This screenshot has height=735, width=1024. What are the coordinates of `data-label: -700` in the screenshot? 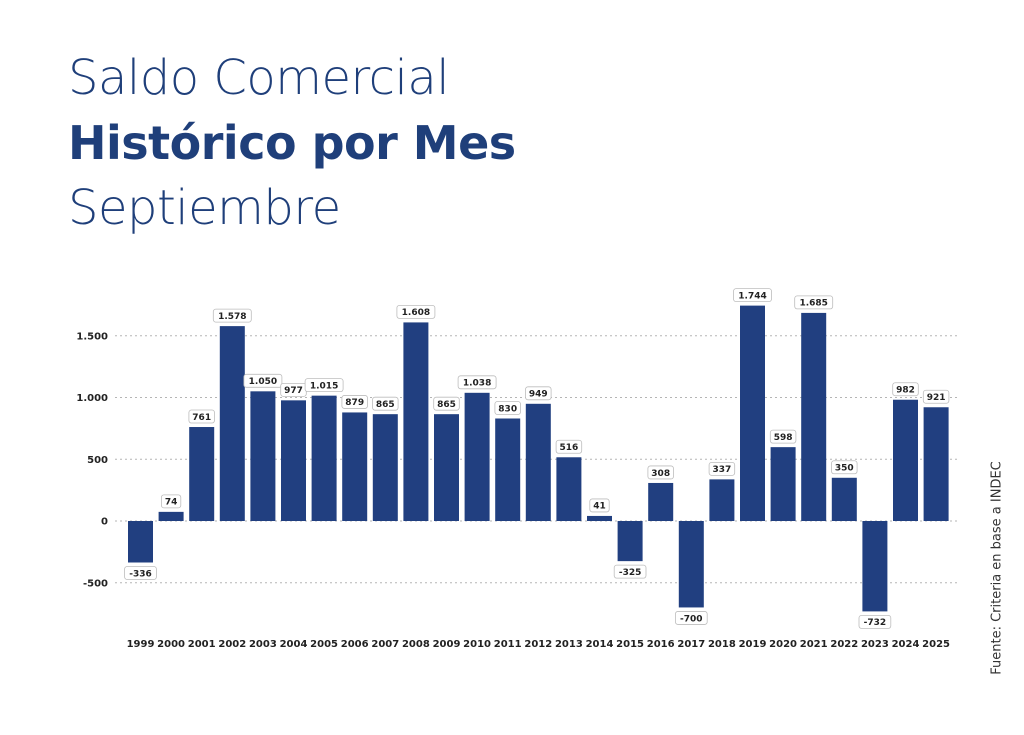 It's located at (691, 619).